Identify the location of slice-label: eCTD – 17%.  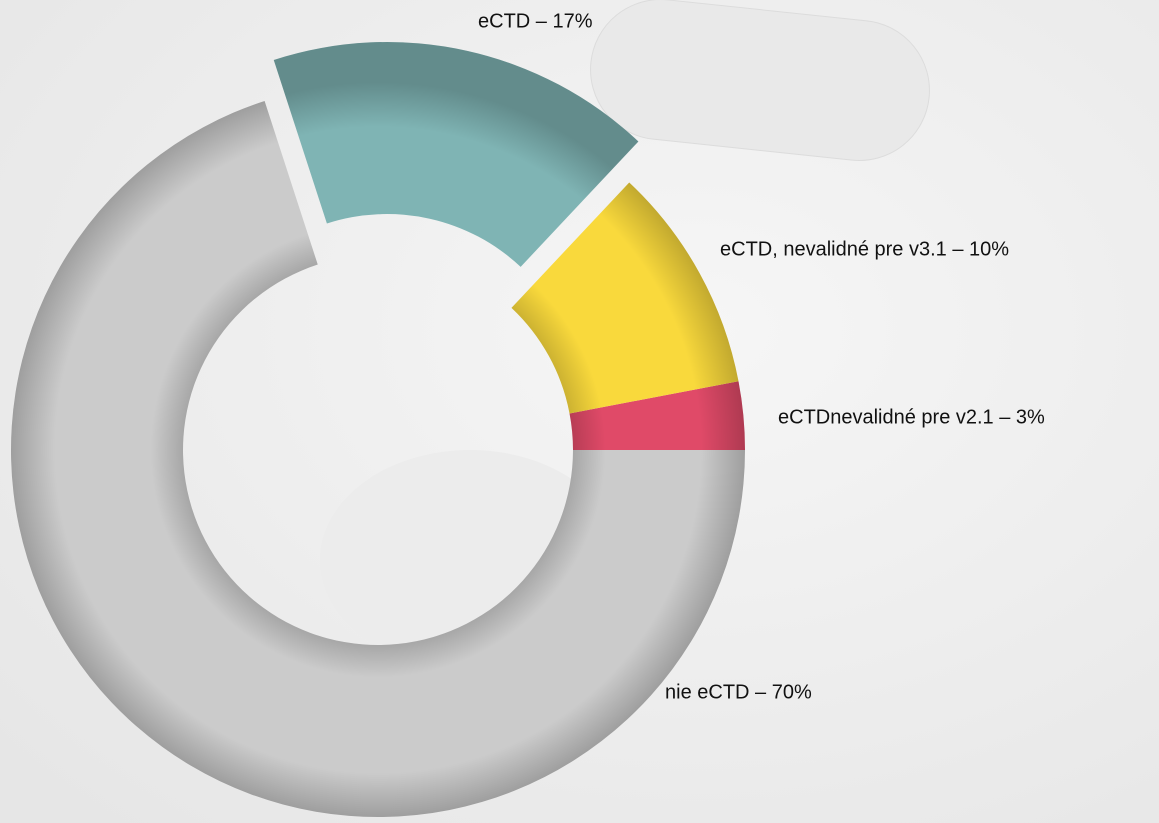
(535, 21).